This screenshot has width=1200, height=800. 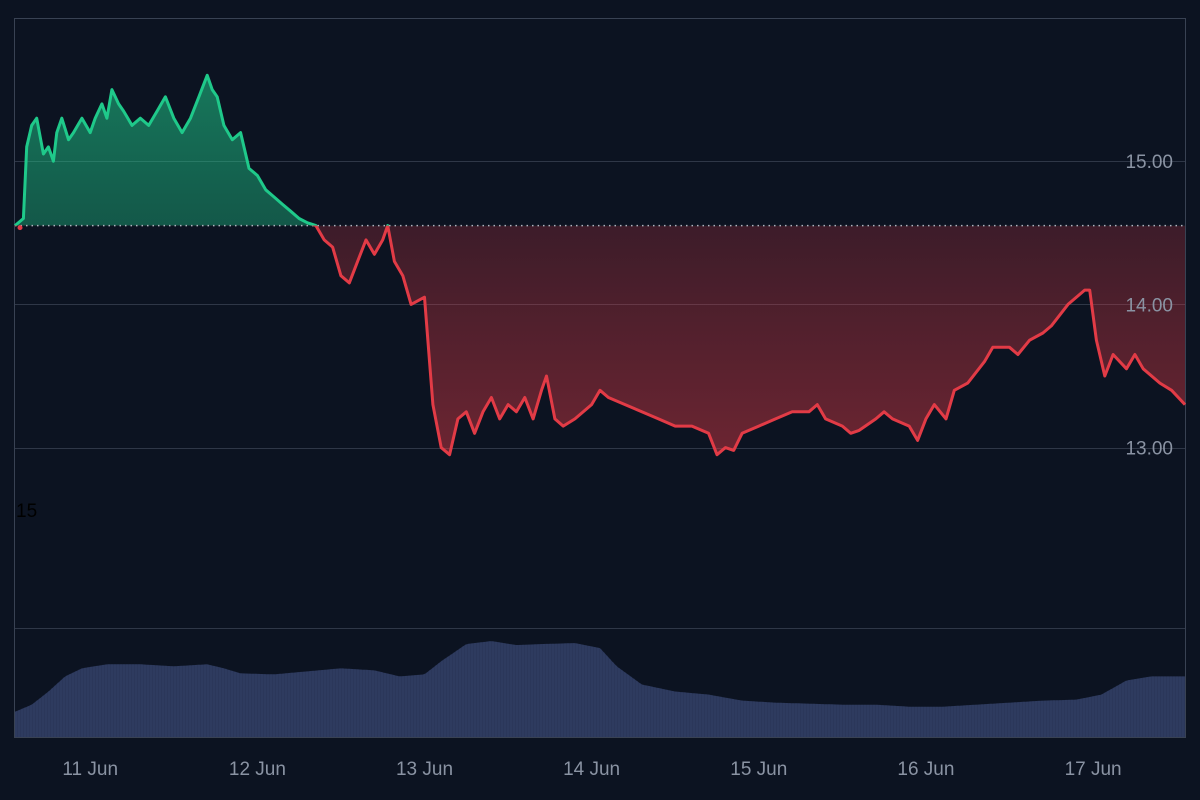 I want to click on x-tick-label: 15 Jun, so click(x=758, y=769).